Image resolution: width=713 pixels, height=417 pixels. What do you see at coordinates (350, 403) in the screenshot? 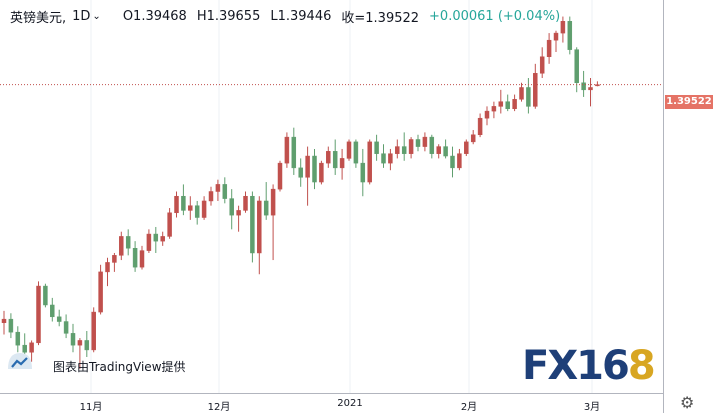
I see `x-tick-label: 2021` at bounding box center [350, 403].